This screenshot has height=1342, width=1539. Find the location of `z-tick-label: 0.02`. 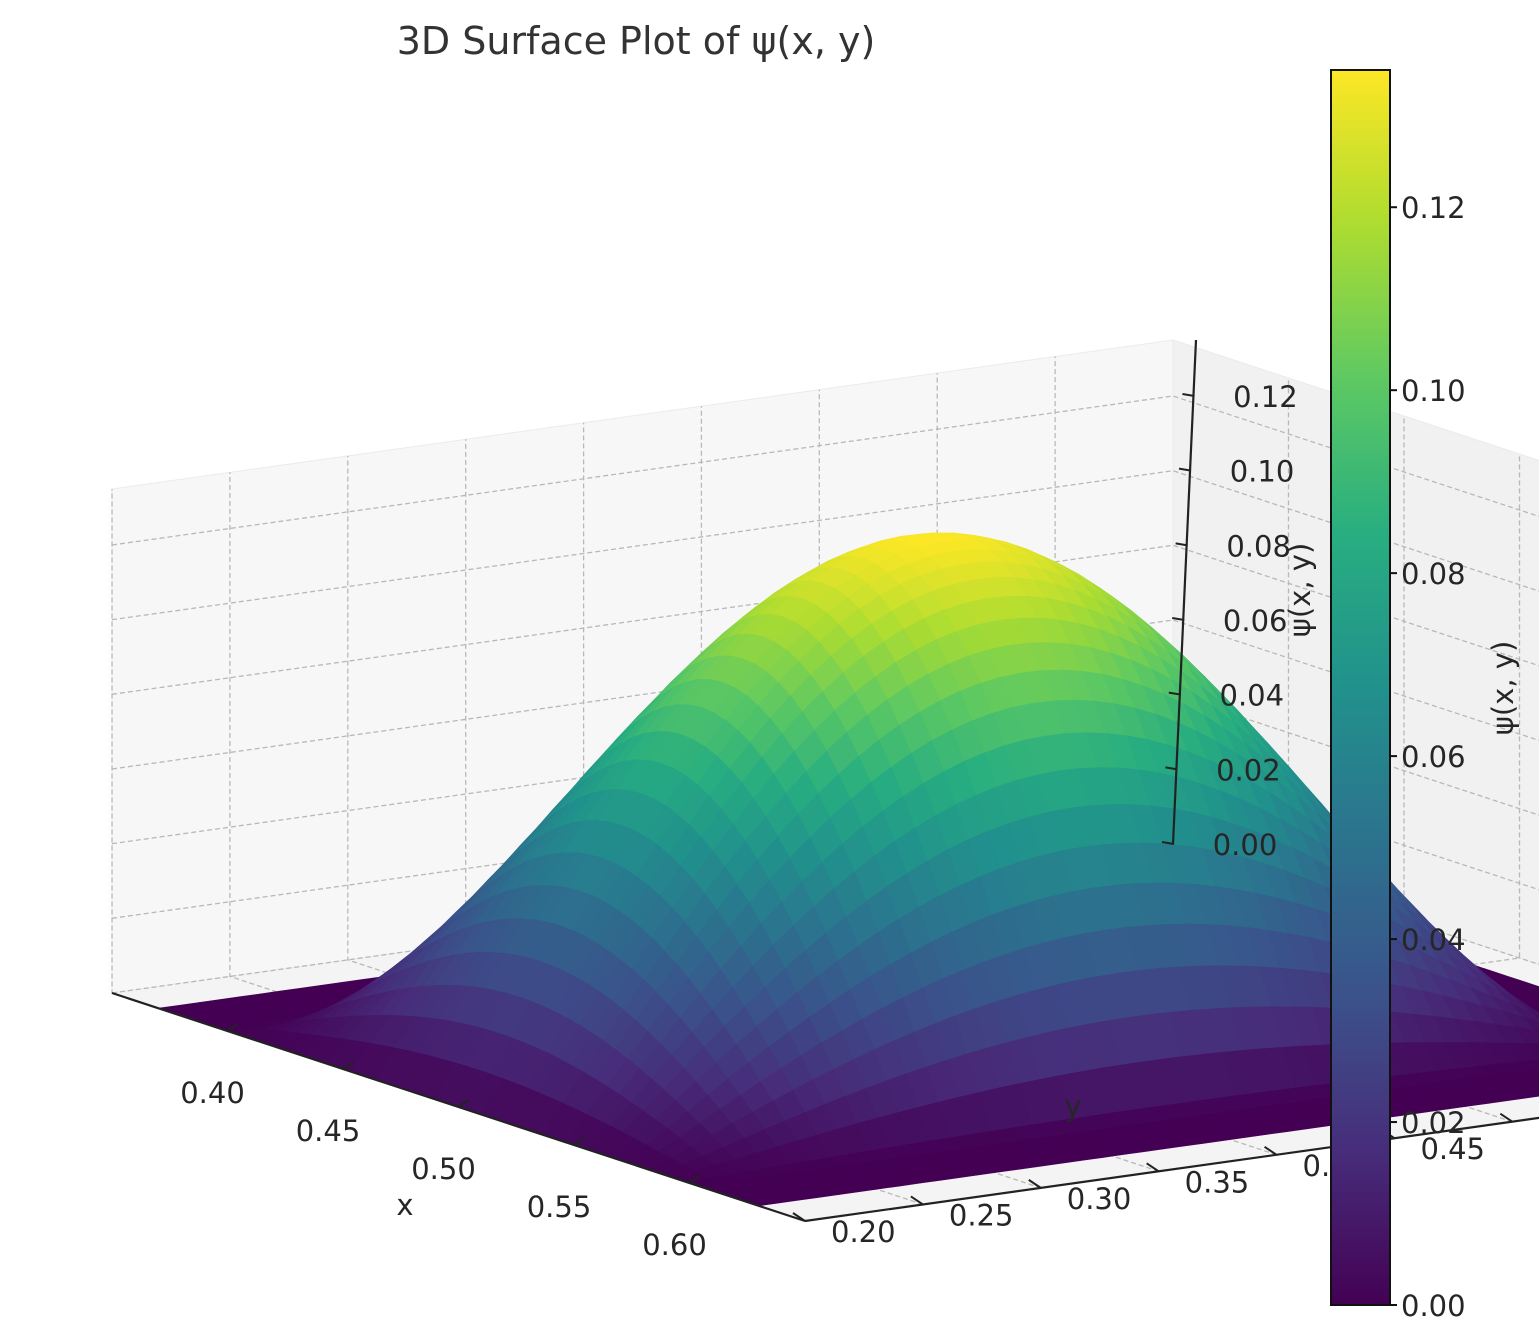

z-tick-label: 0.02 is located at coordinates (1248, 770).